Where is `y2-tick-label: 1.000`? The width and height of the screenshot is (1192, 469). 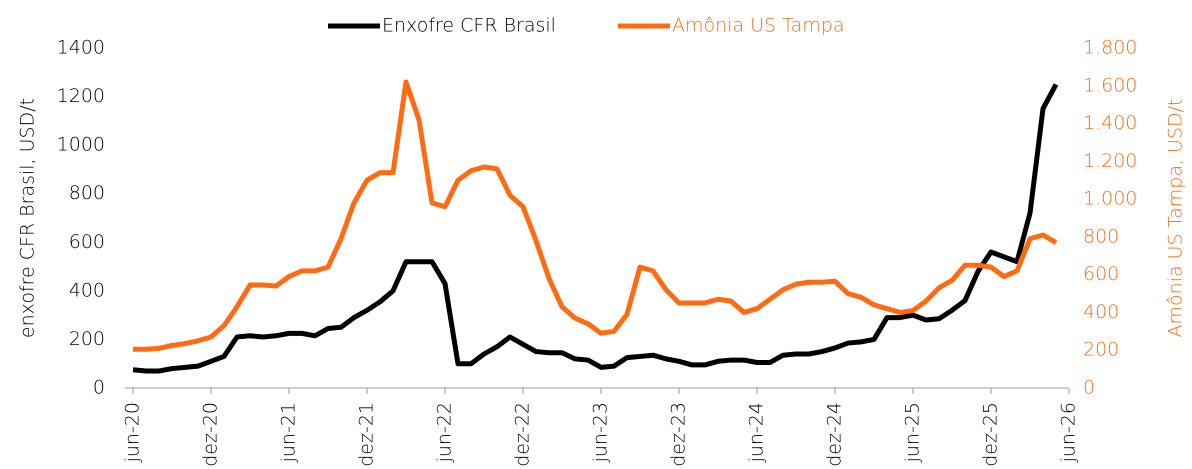
y2-tick-label: 1.000 is located at coordinates (1110, 199).